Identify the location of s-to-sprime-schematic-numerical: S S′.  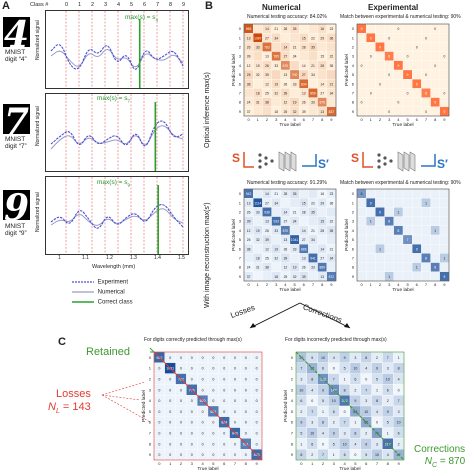
(282, 160).